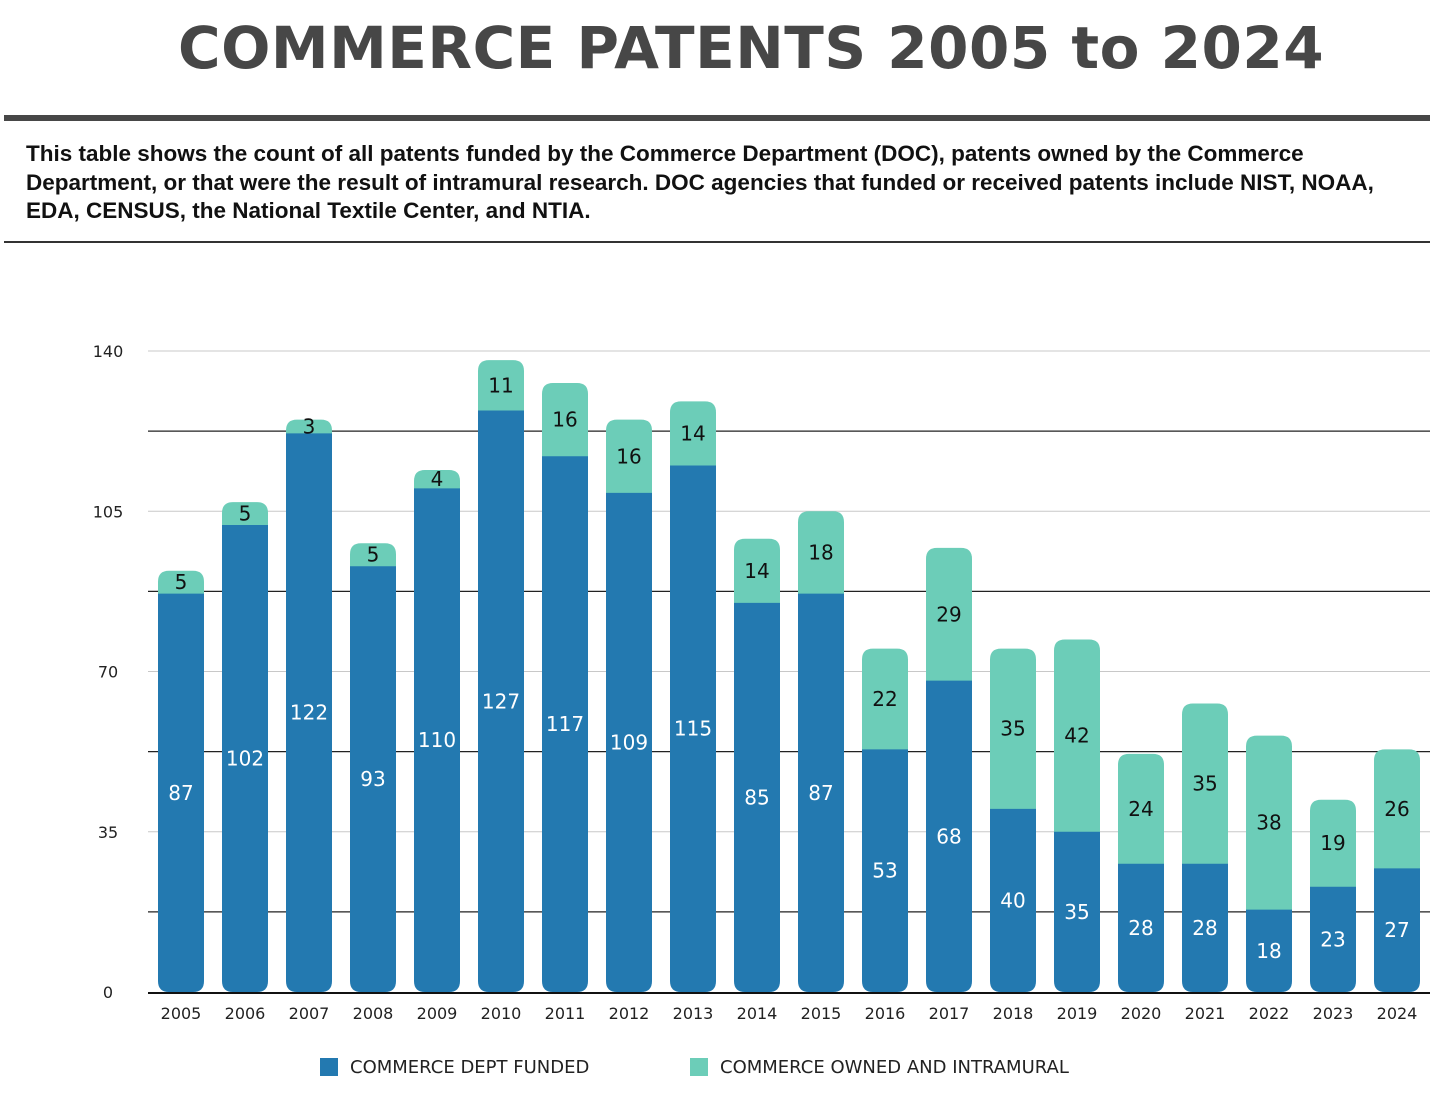 The image size is (1456, 1104). I want to click on x-tick-label: 2017, so click(949, 1013).